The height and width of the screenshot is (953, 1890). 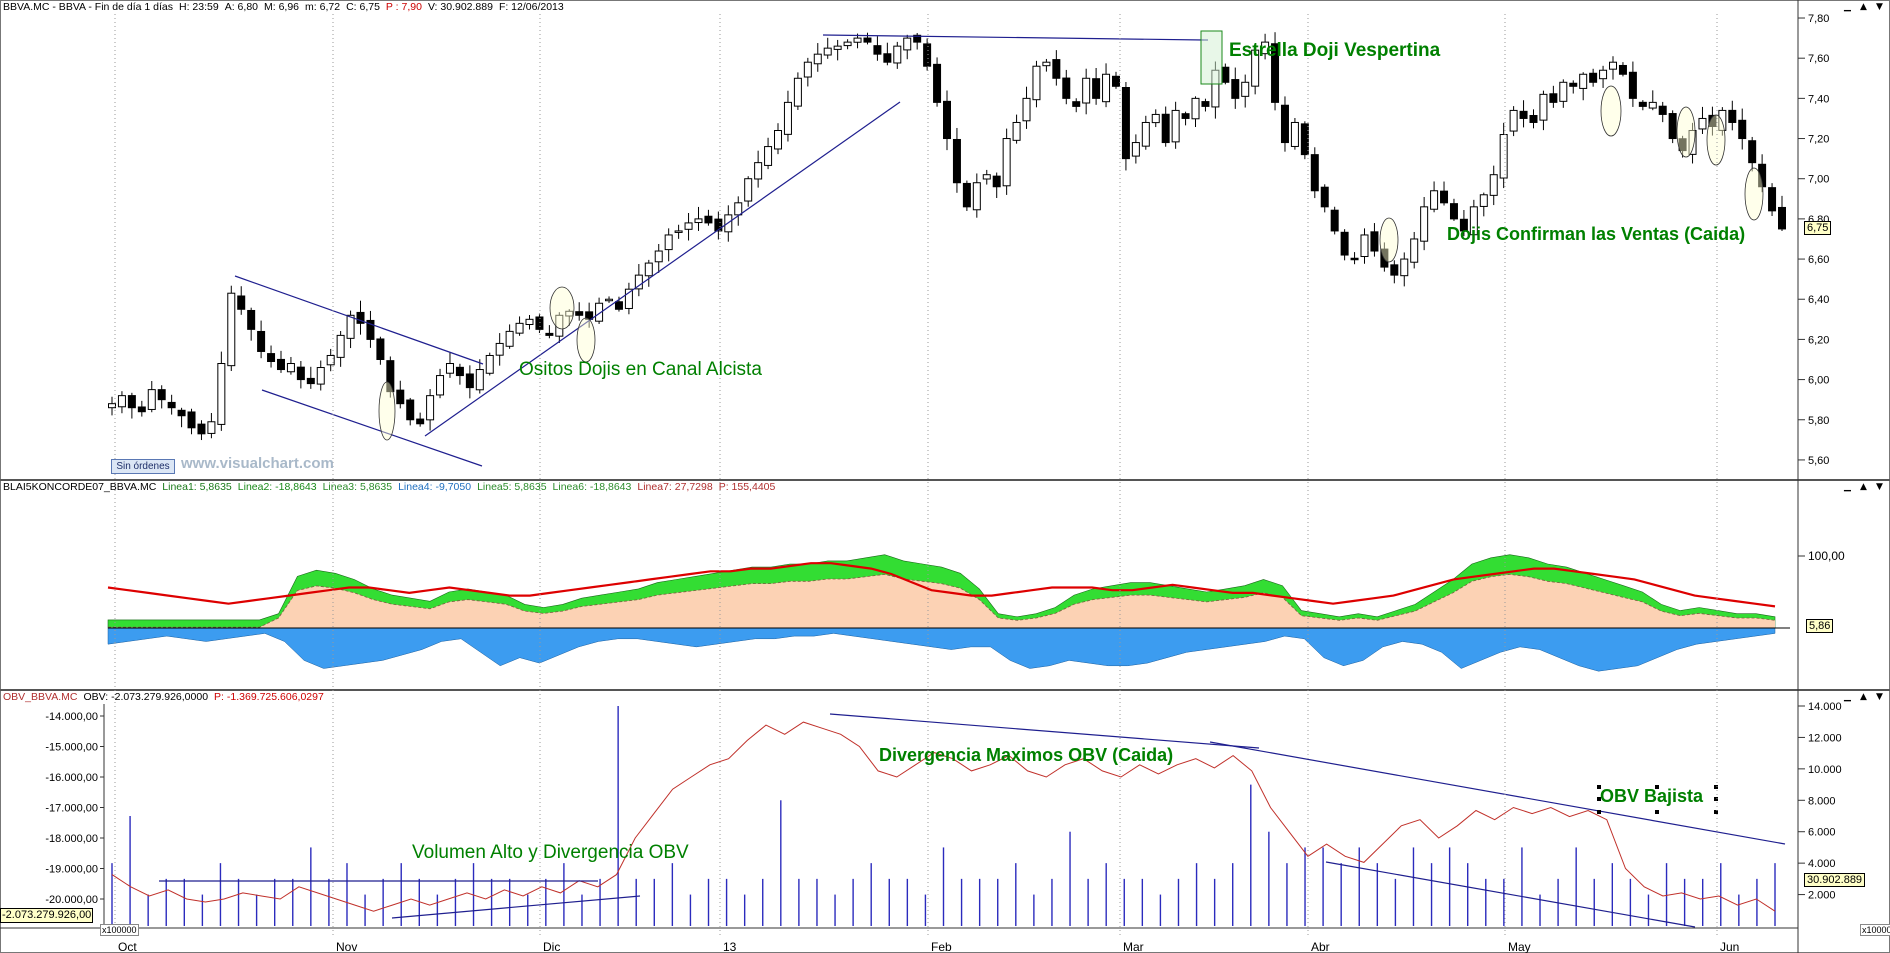 What do you see at coordinates (40, 697) in the screenshot?
I see `obv-title: OBV_BBVA.MC` at bounding box center [40, 697].